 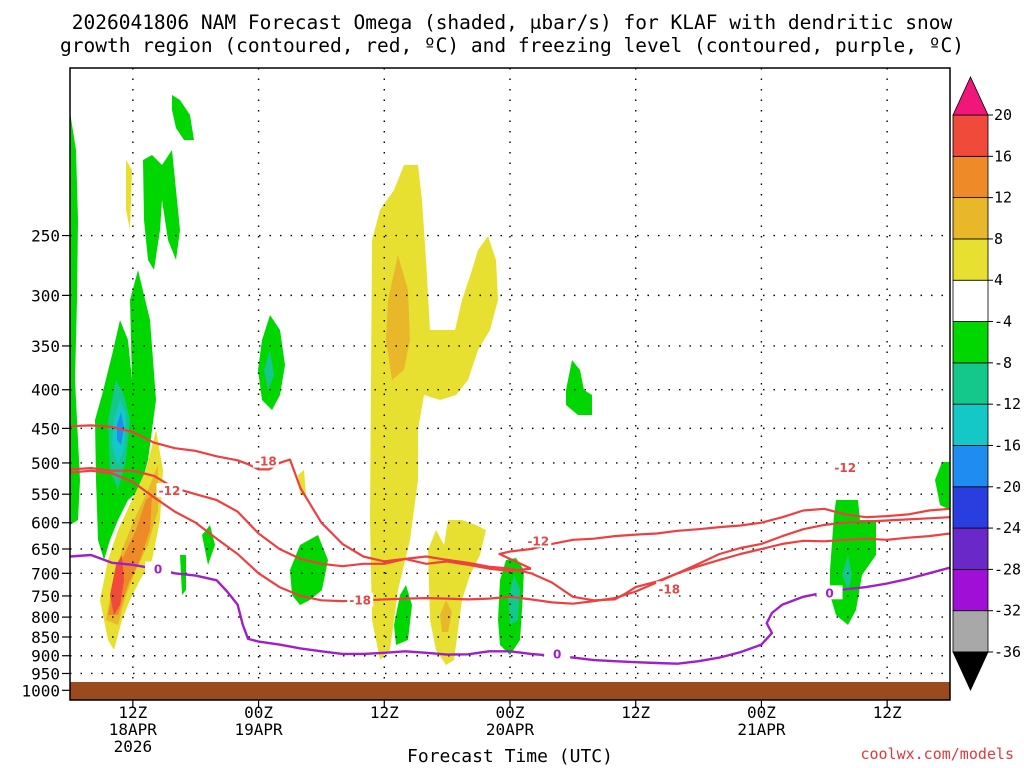 I want to click on contour-label-minus12-c-bg, so click(x=669, y=588).